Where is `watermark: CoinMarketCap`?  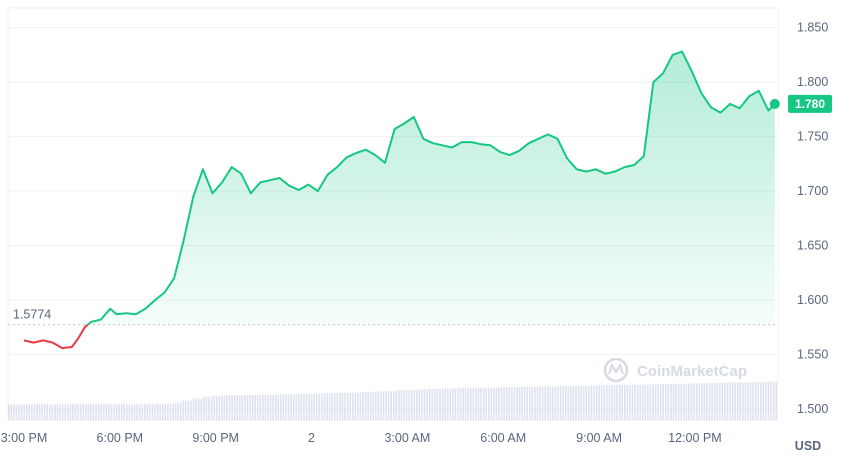 watermark: CoinMarketCap is located at coordinates (675, 370).